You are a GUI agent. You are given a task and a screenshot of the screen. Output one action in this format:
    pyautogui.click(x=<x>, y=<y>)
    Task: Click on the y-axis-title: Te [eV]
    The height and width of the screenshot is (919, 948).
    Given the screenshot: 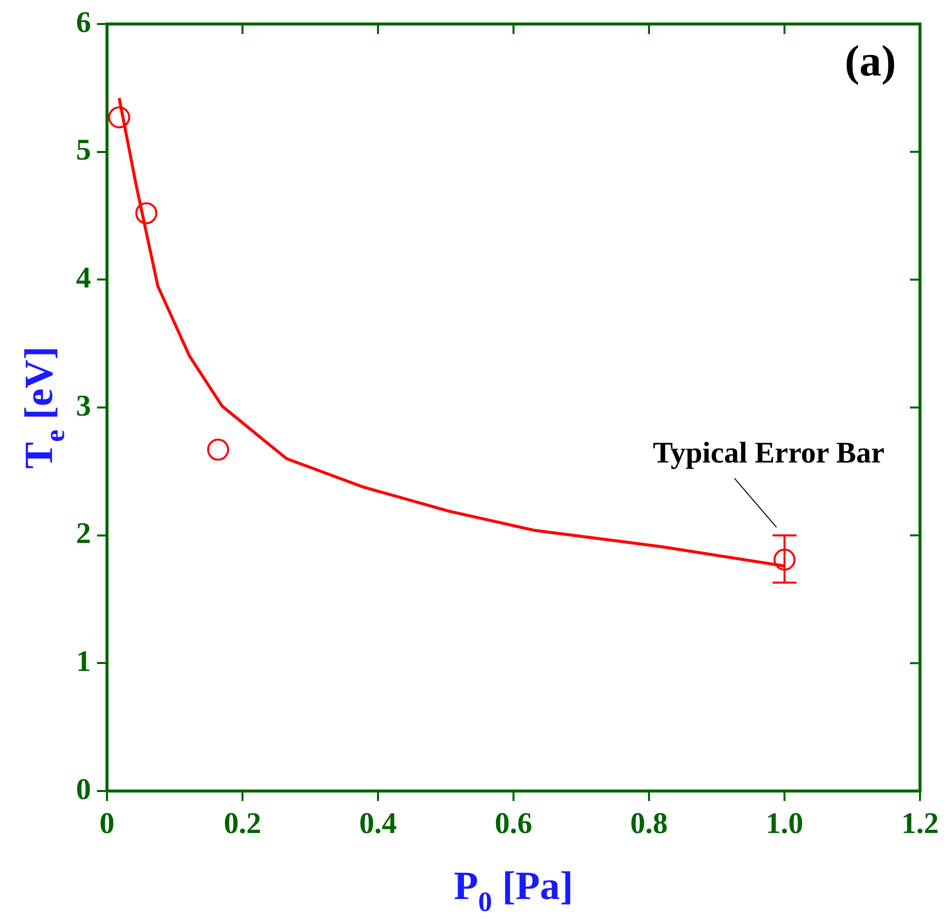 What is the action you would take?
    pyautogui.click(x=43, y=407)
    